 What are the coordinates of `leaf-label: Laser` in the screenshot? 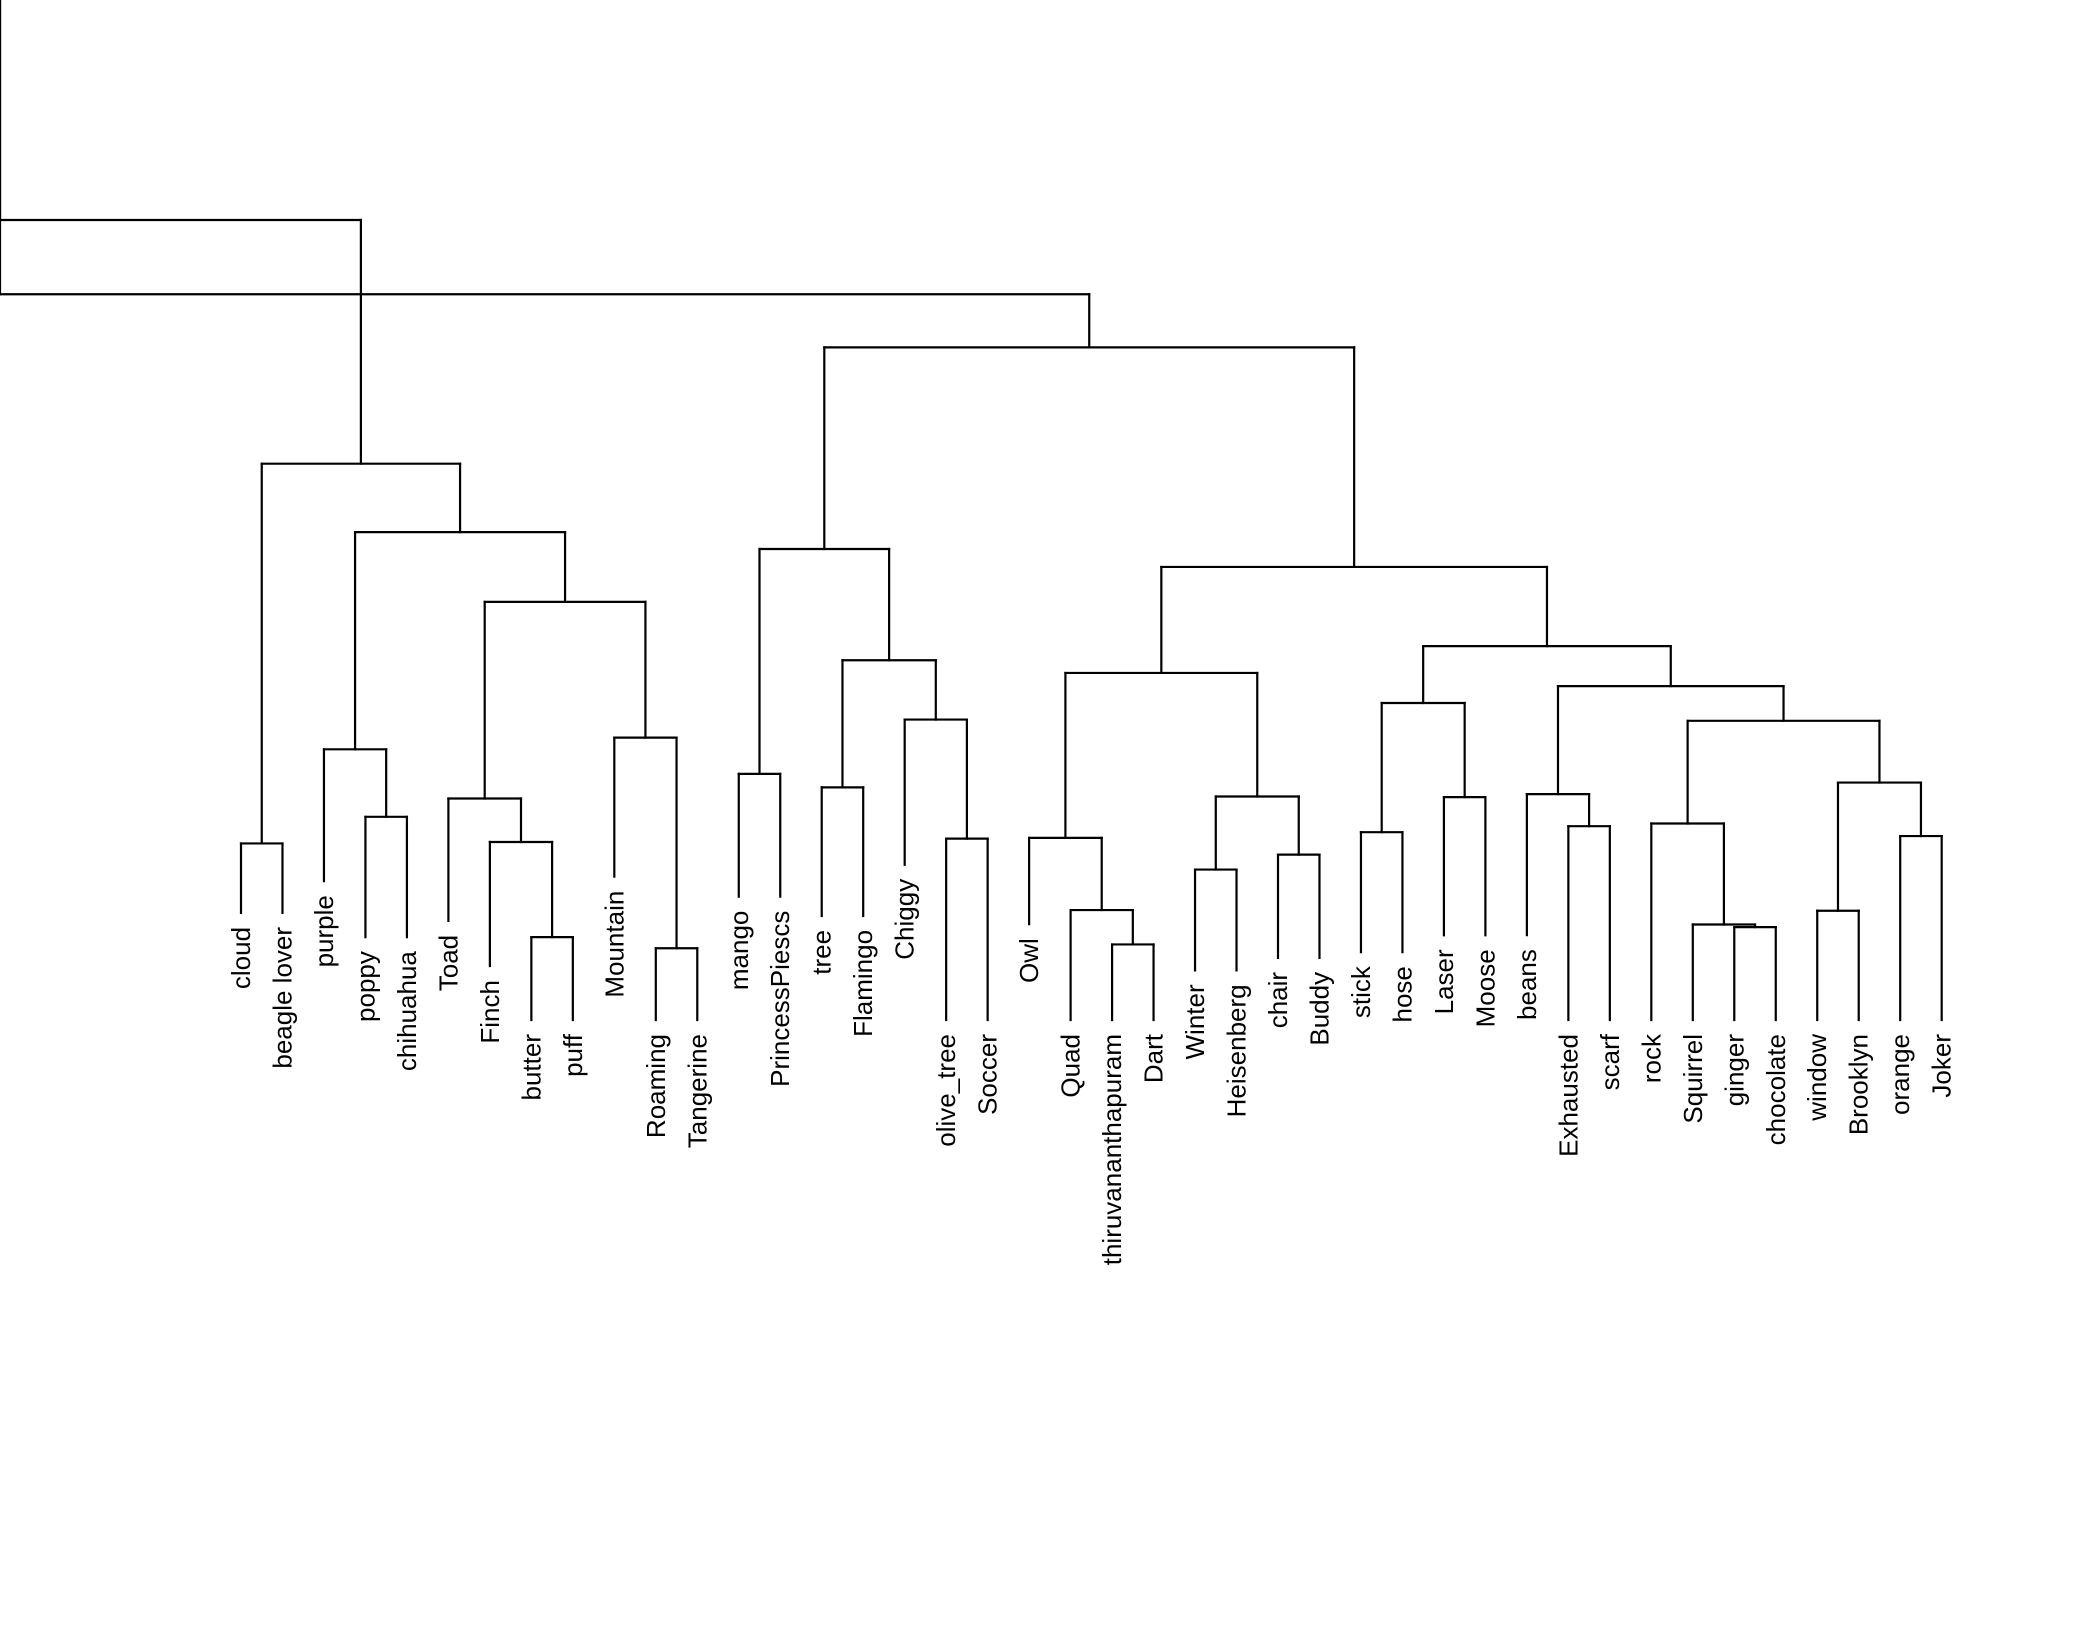 It's located at (1444, 981).